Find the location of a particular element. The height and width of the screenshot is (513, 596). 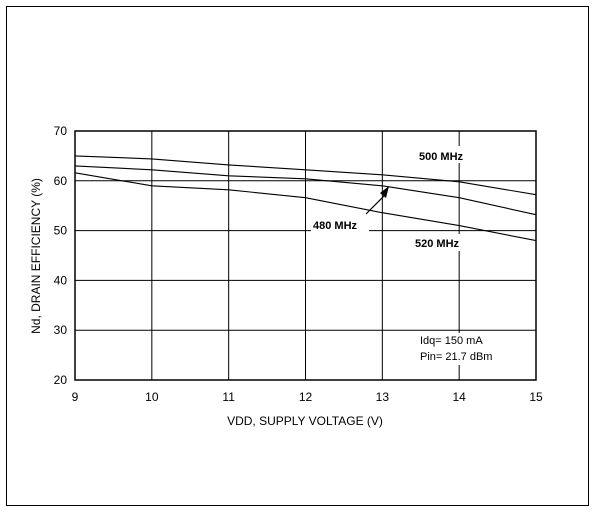

x-tick-label: 13 is located at coordinates (383, 397).